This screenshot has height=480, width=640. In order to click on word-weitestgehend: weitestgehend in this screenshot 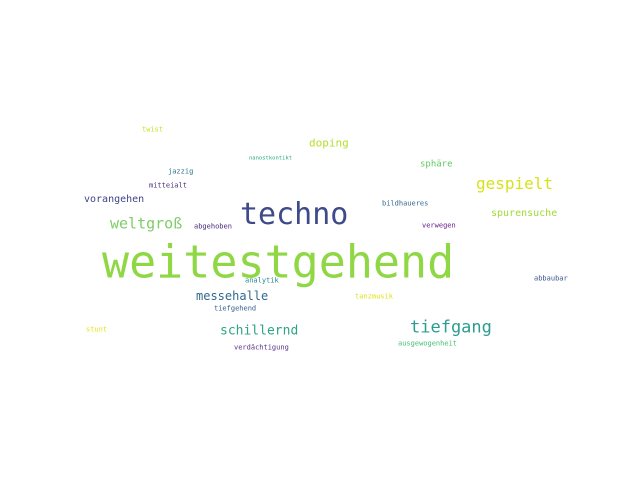, I will do `click(278, 262)`.